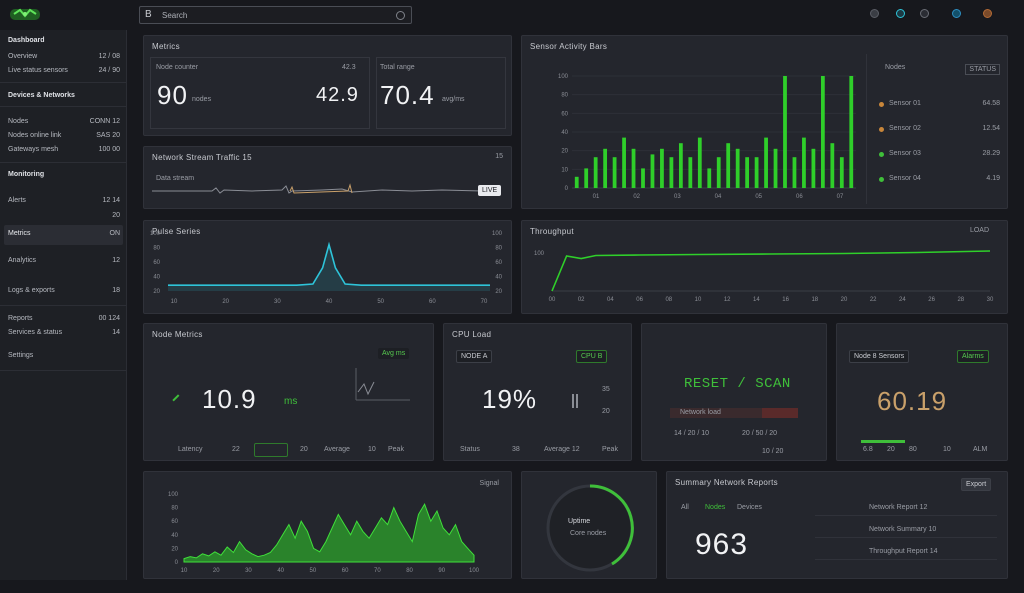 The width and height of the screenshot is (1024, 593). What do you see at coordinates (202, 157) in the screenshot?
I see `stream-panel-title: Network Stream Traffic 15` at bounding box center [202, 157].